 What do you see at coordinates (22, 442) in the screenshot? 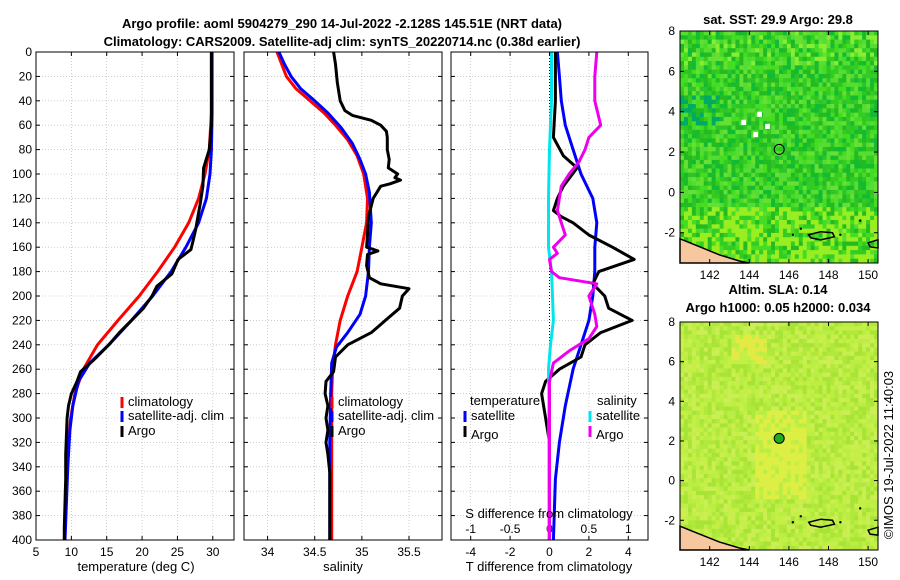
I see `y-tick-label: 320` at bounding box center [22, 442].